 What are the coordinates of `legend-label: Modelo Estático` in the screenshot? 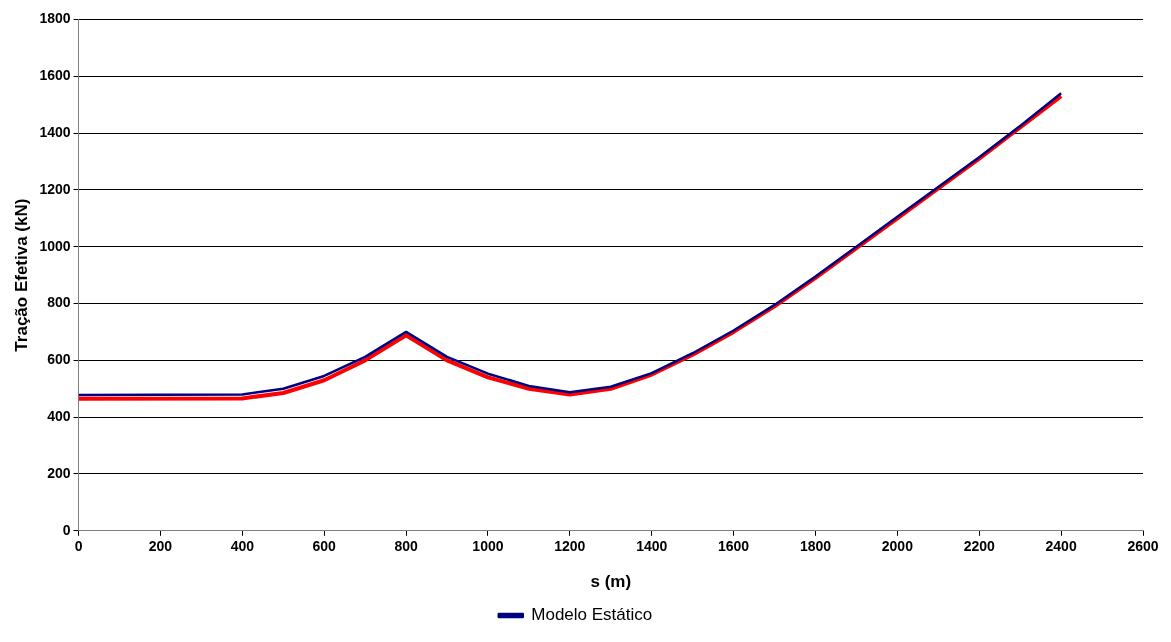 It's located at (592, 615).